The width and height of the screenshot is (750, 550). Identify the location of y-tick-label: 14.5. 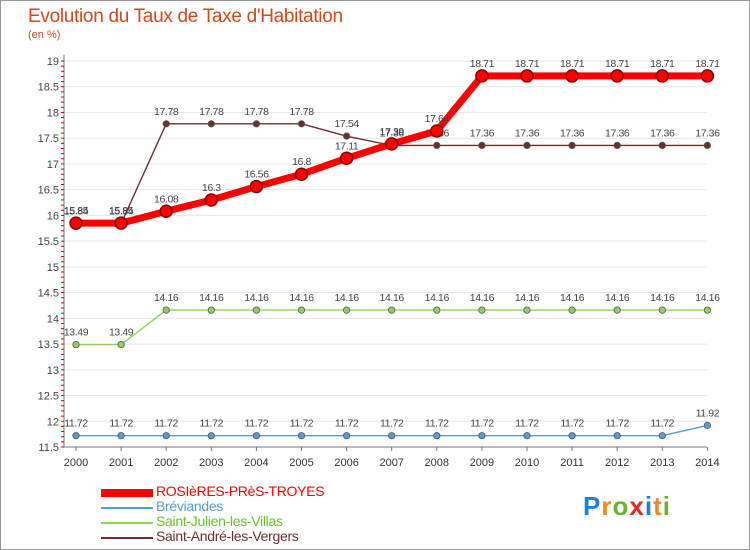
(48, 294).